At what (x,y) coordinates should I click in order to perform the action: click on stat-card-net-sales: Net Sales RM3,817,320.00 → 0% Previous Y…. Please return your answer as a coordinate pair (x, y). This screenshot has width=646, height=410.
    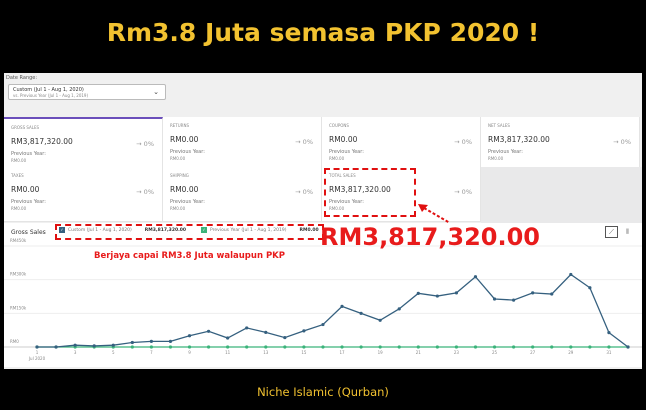
    Looking at the image, I should click on (560, 144).